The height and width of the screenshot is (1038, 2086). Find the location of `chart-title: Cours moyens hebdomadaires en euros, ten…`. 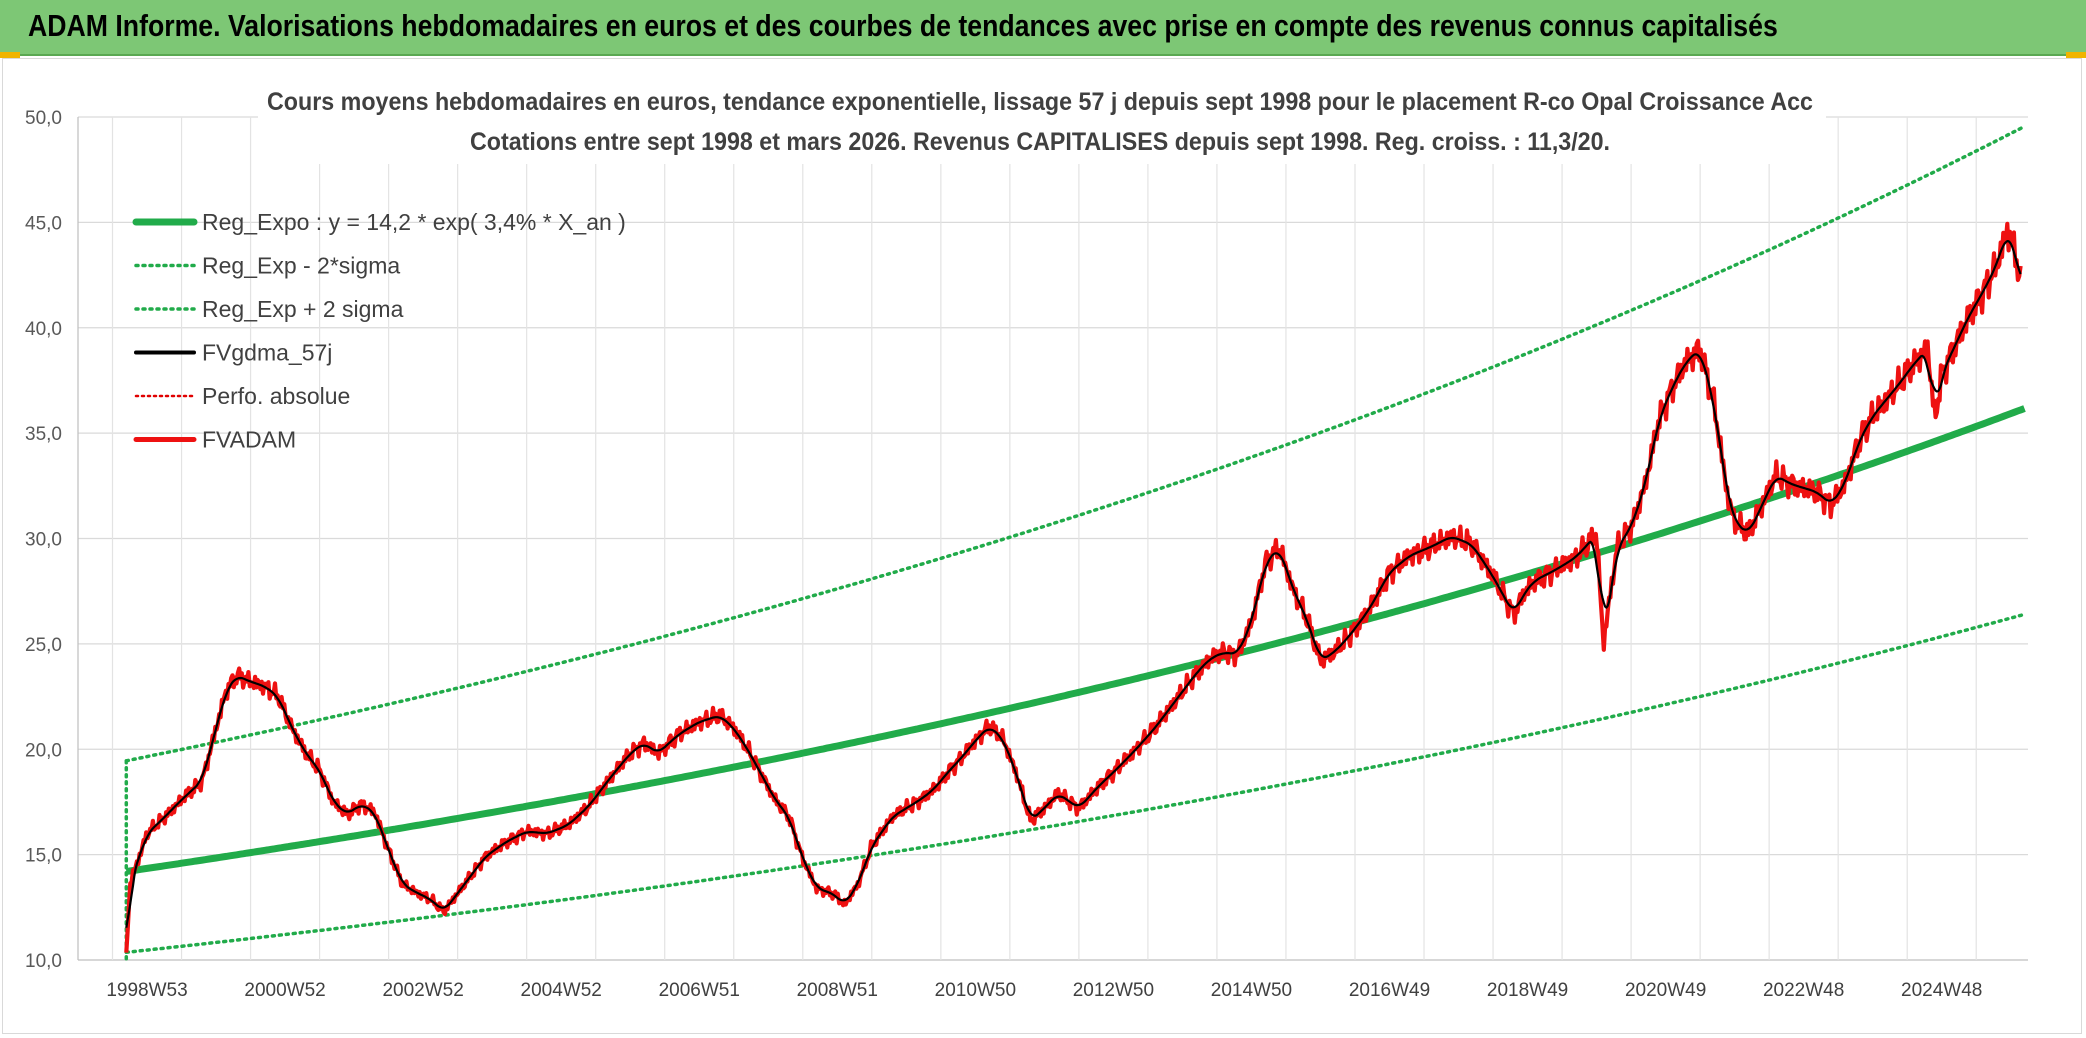

chart-title: Cours moyens hebdomadaires en euros, ten… is located at coordinates (1040, 102).